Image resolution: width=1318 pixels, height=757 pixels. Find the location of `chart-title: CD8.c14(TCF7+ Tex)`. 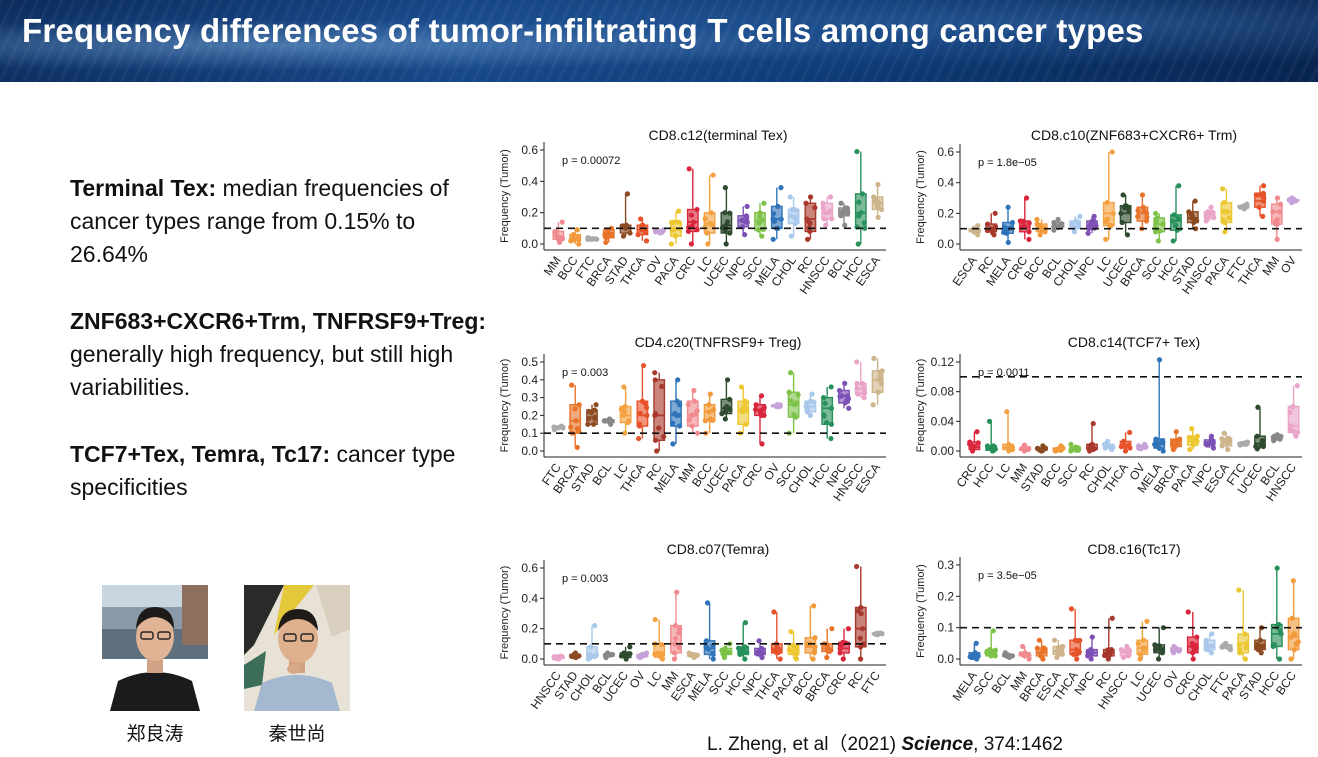

chart-title: CD8.c14(TCF7+ Tex) is located at coordinates (1134, 342).